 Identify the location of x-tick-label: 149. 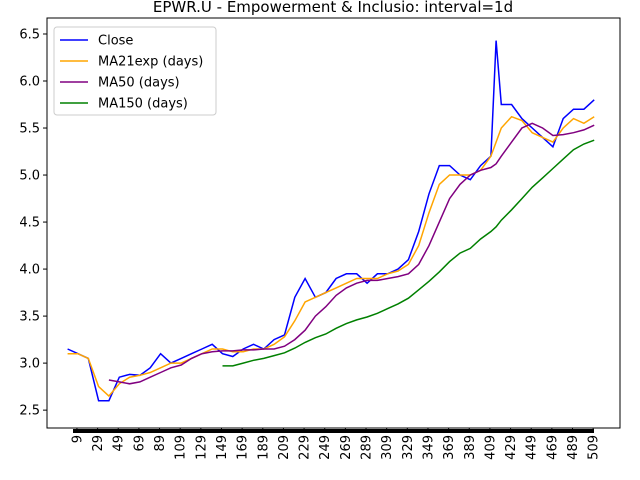
(222, 447).